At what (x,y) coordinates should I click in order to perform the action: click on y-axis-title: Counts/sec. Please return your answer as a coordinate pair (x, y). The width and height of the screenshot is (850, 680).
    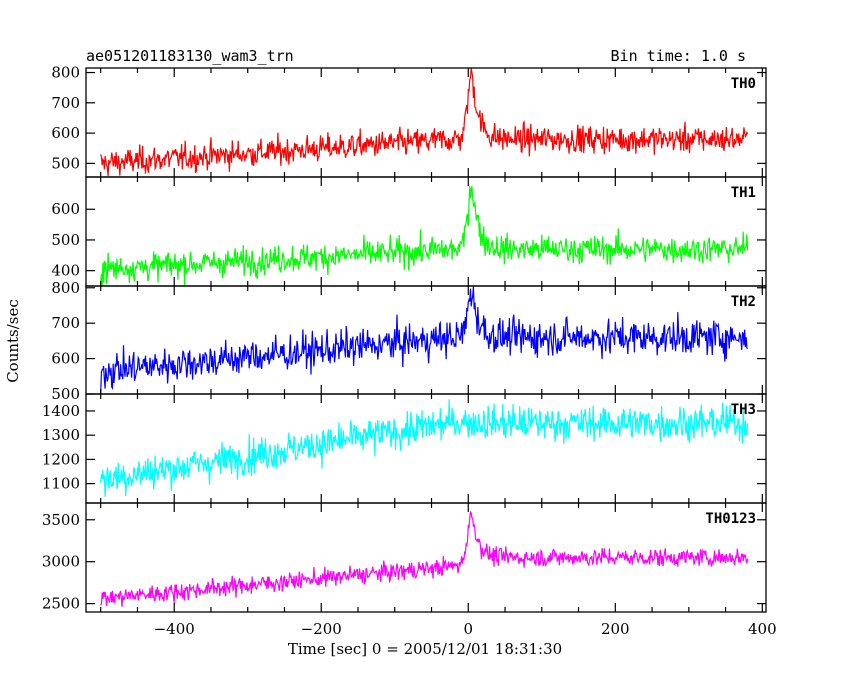
    Looking at the image, I should click on (13, 341).